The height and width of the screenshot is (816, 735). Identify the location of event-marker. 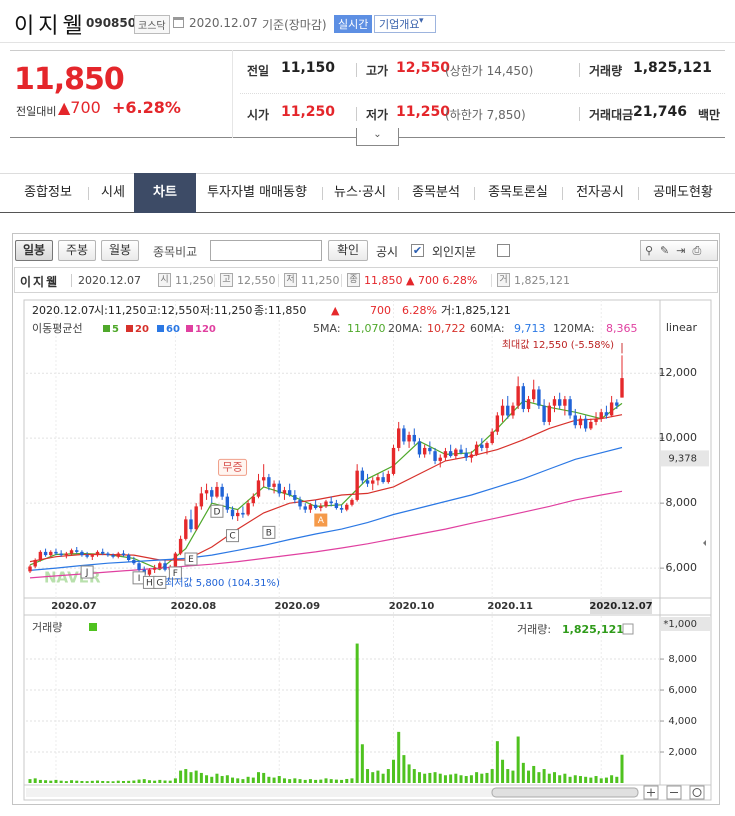
(175, 573).